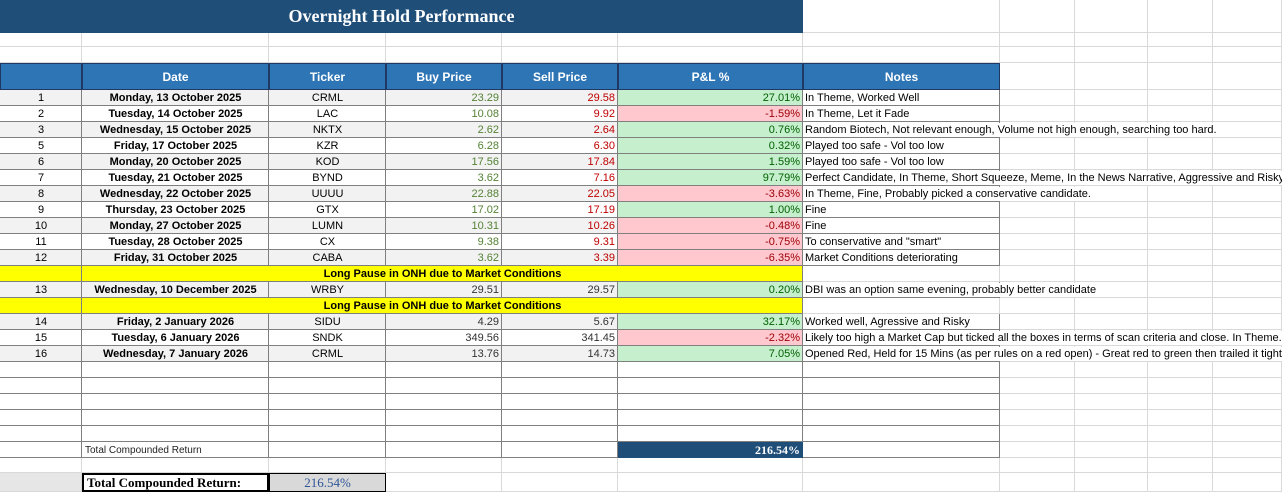 This screenshot has height=497, width=1282. I want to click on ticker: KOD, so click(327, 162).